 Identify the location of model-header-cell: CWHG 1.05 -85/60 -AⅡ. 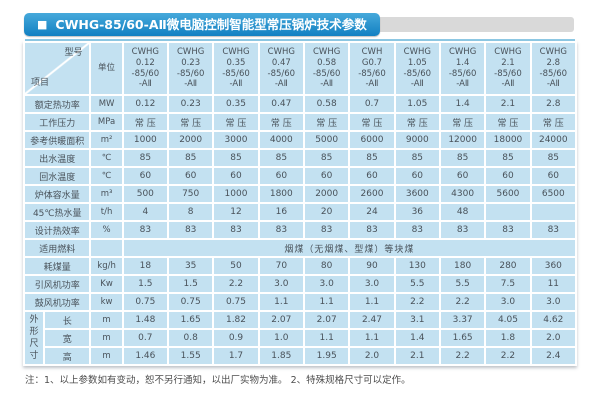
(417, 68).